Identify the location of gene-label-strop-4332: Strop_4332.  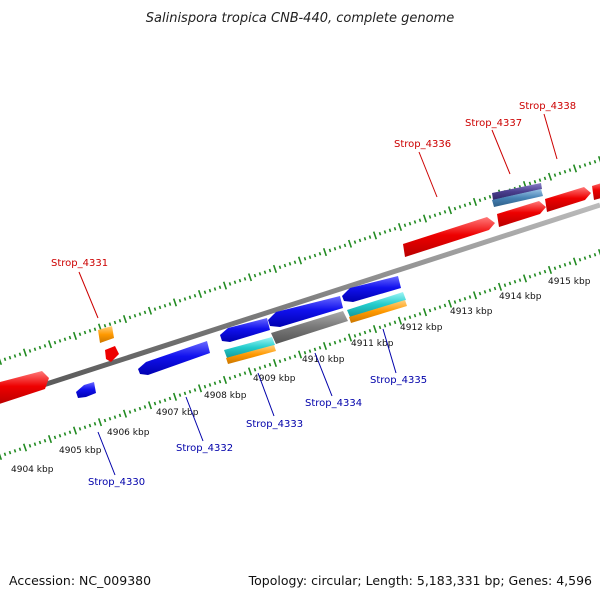
(204, 448).